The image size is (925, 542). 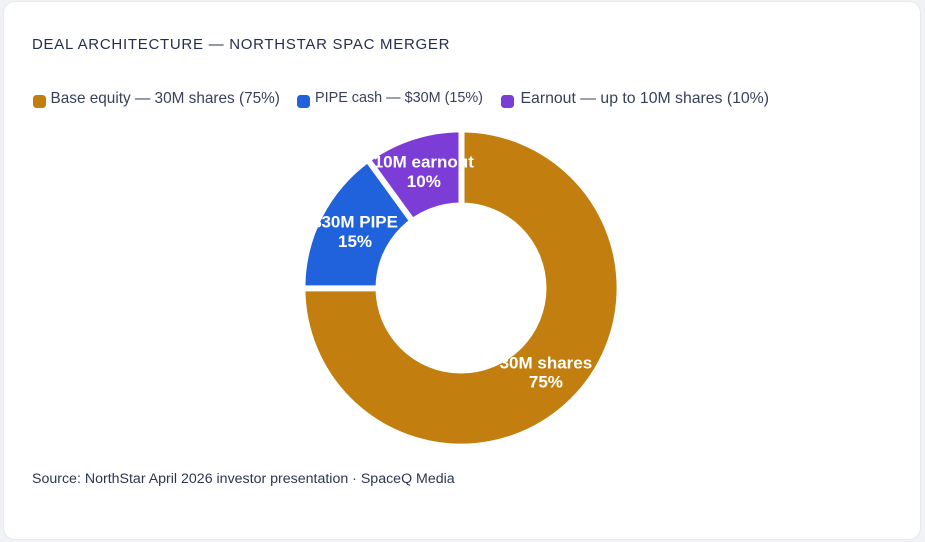 What do you see at coordinates (546, 381) in the screenshot?
I see `svg-text: 75%` at bounding box center [546, 381].